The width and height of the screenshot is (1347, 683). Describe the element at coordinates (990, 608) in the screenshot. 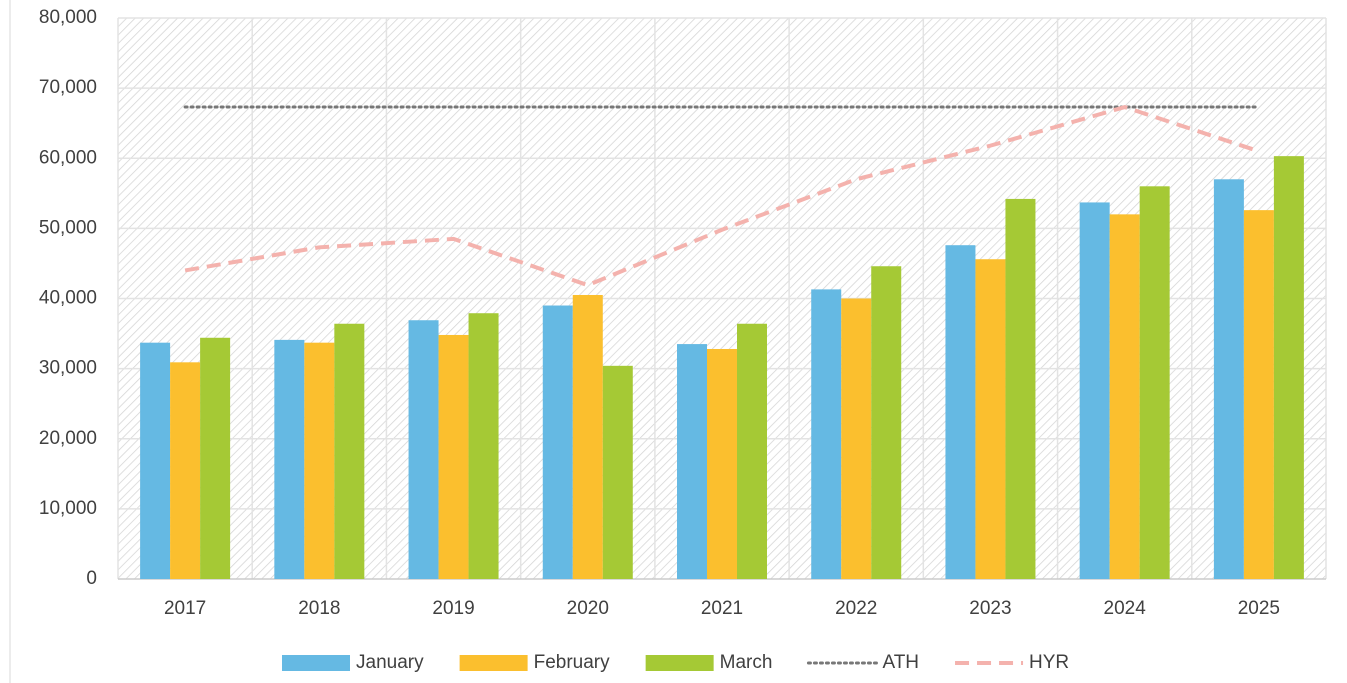

I see `x-tick-label: 2023` at that location.